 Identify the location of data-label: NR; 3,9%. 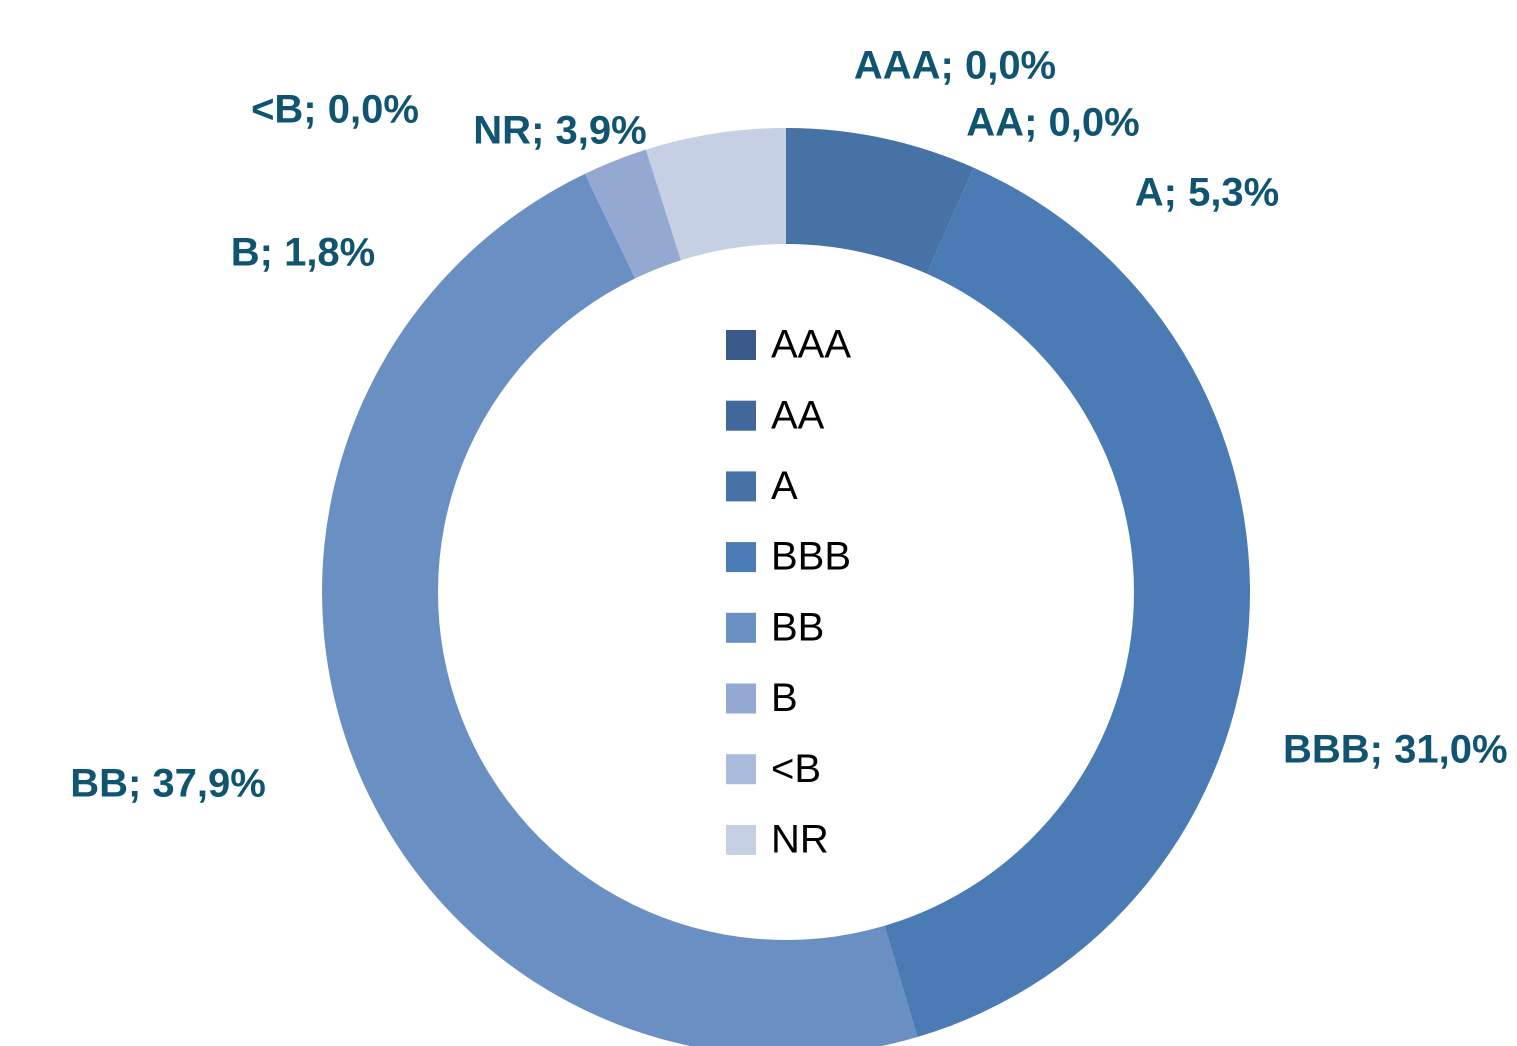
(559, 131).